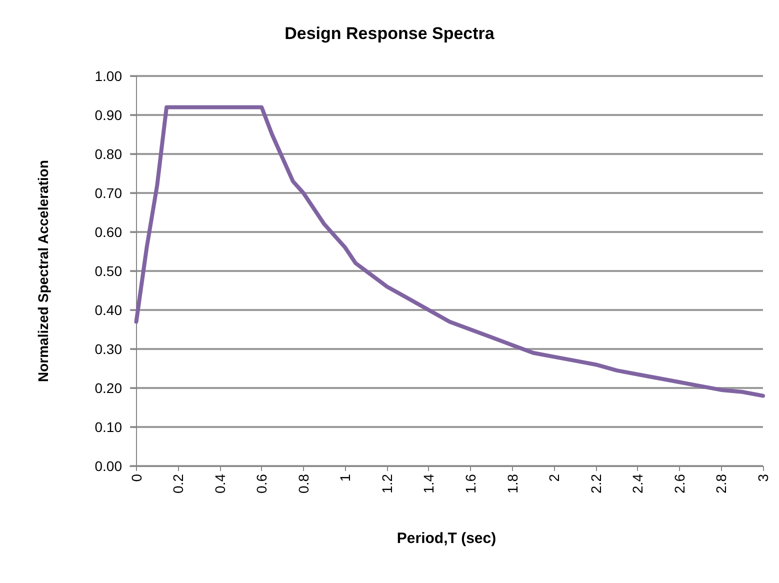  Describe the element at coordinates (638, 484) in the screenshot. I see `x-tick-label: 2.4` at that location.